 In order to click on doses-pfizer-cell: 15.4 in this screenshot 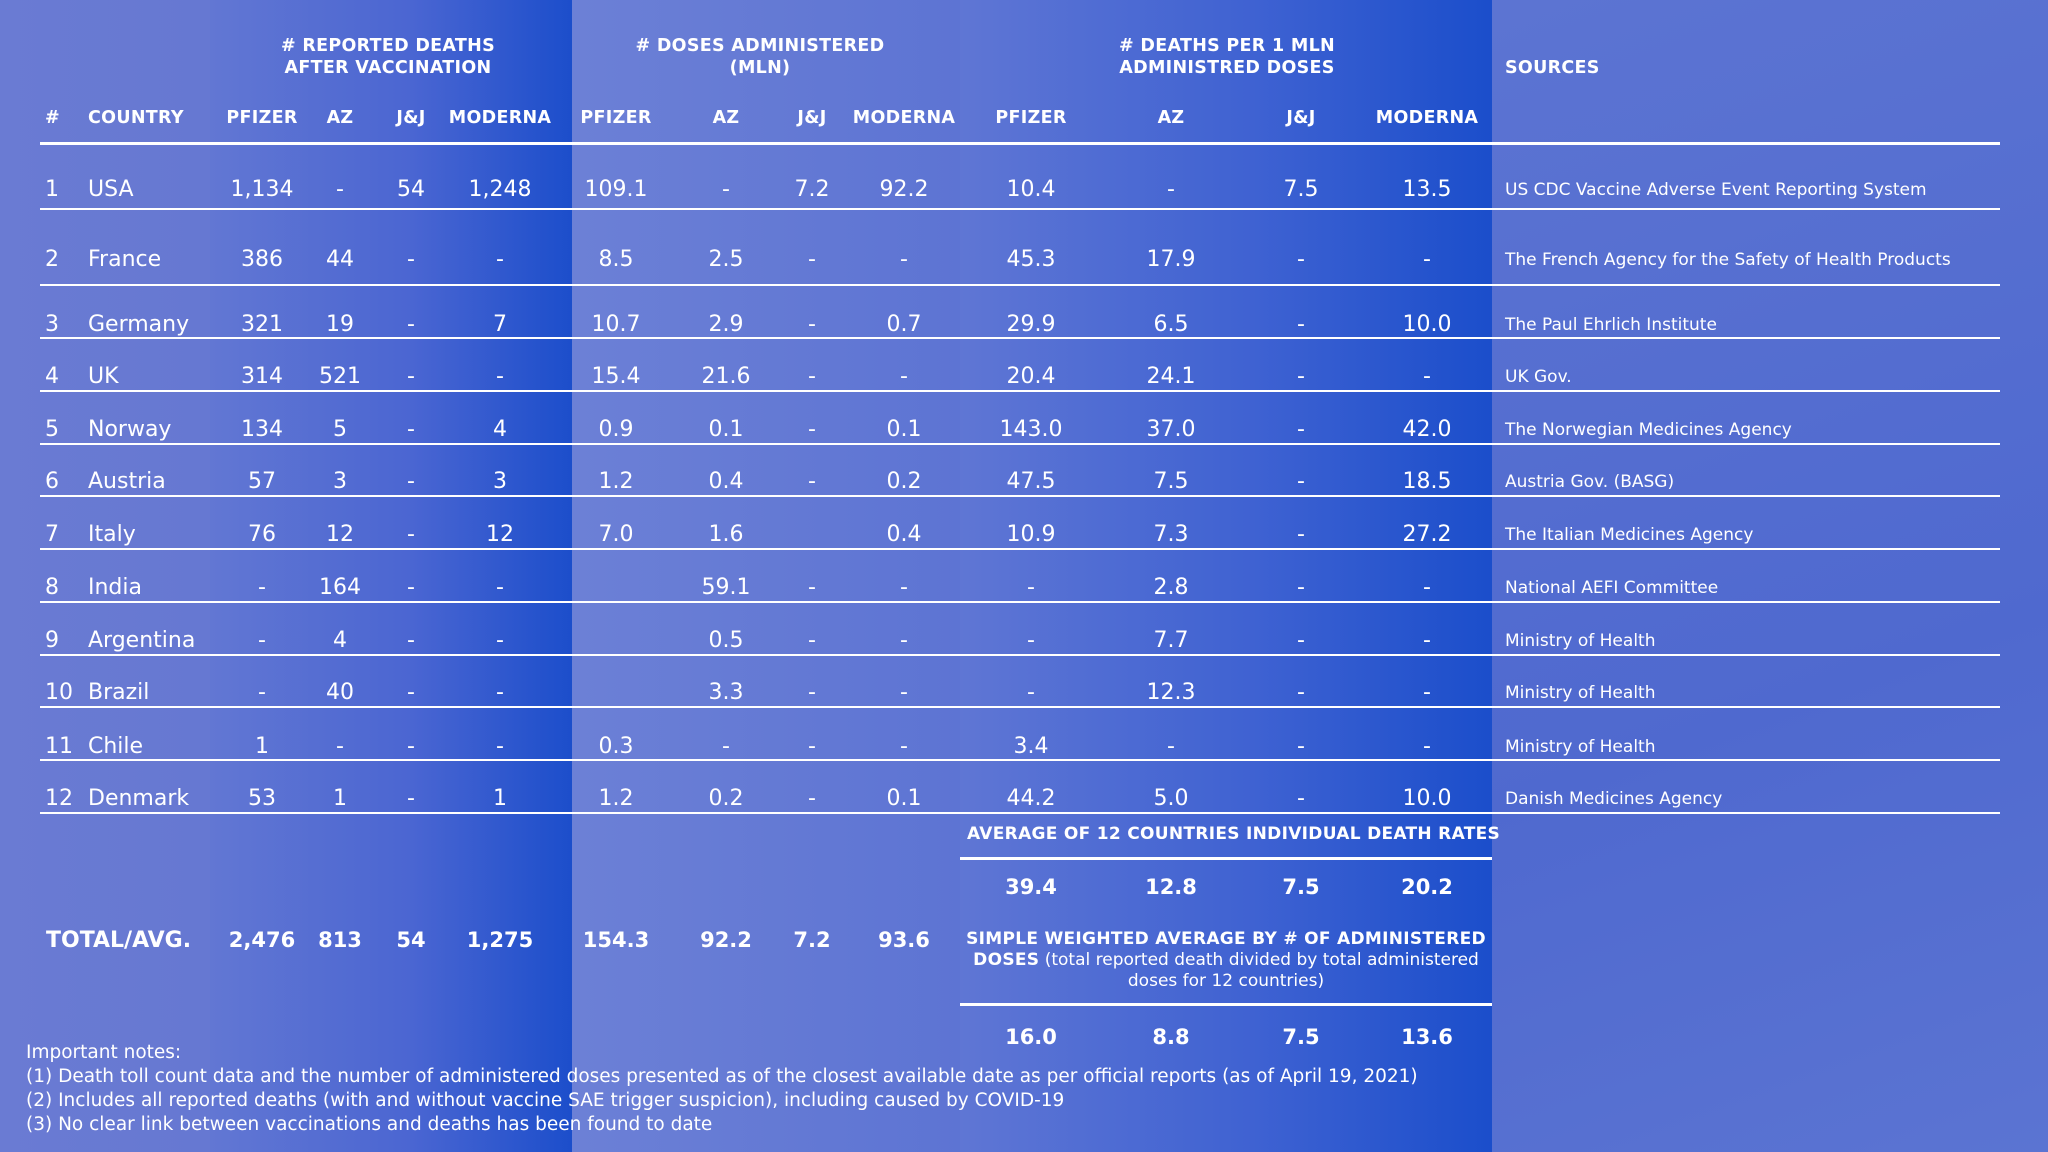, I will do `click(616, 376)`.